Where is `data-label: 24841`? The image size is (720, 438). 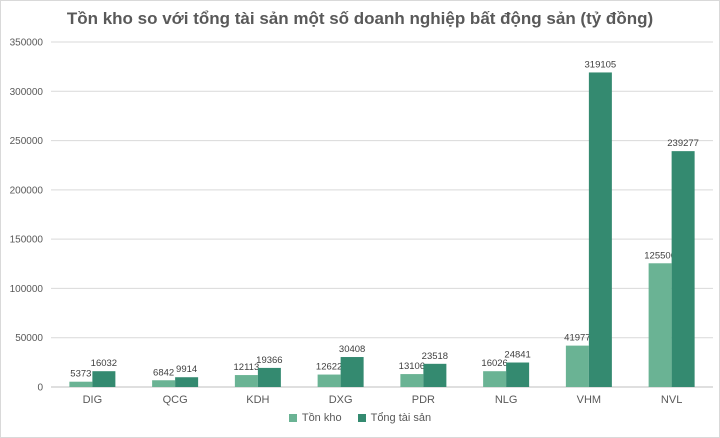 data-label: 24841 is located at coordinates (517, 355).